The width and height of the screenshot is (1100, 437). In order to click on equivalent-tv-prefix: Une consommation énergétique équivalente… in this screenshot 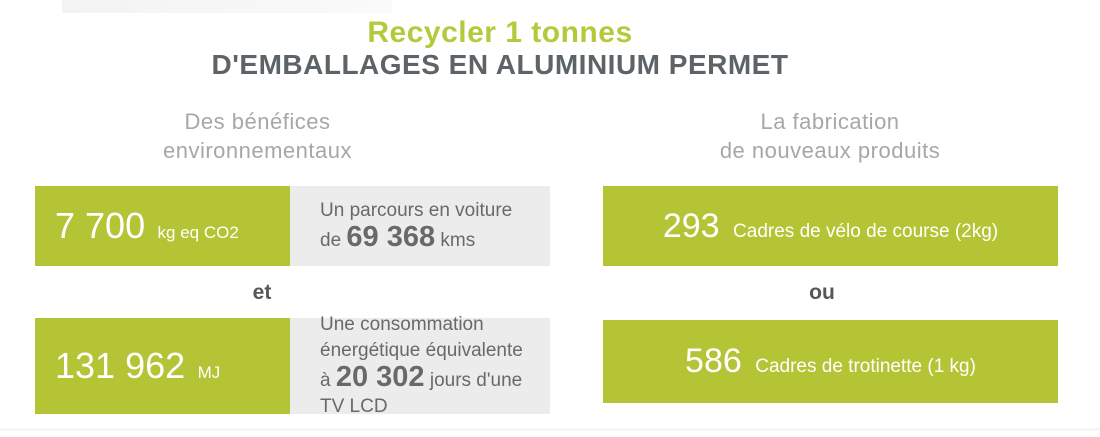, I will do `click(421, 352)`.